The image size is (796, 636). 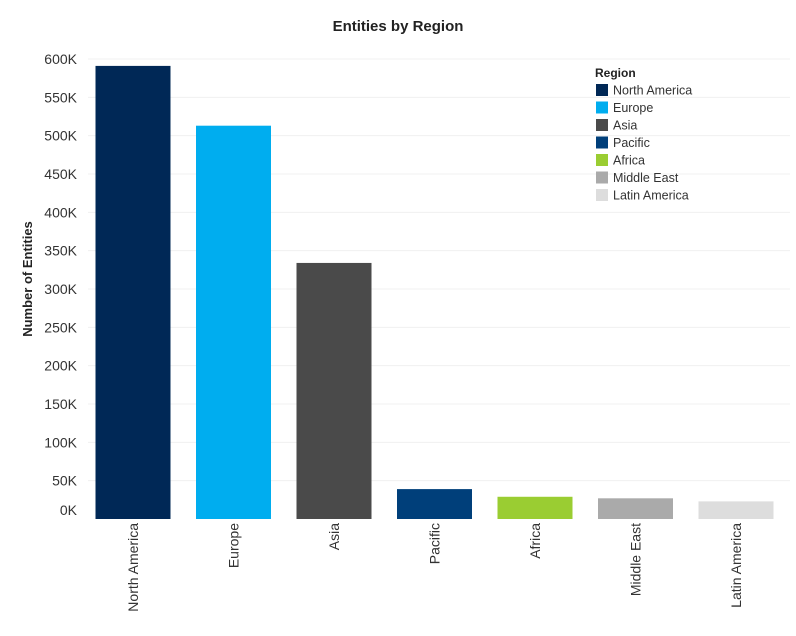 What do you see at coordinates (234, 545) in the screenshot?
I see `x-tick-label: Europe` at bounding box center [234, 545].